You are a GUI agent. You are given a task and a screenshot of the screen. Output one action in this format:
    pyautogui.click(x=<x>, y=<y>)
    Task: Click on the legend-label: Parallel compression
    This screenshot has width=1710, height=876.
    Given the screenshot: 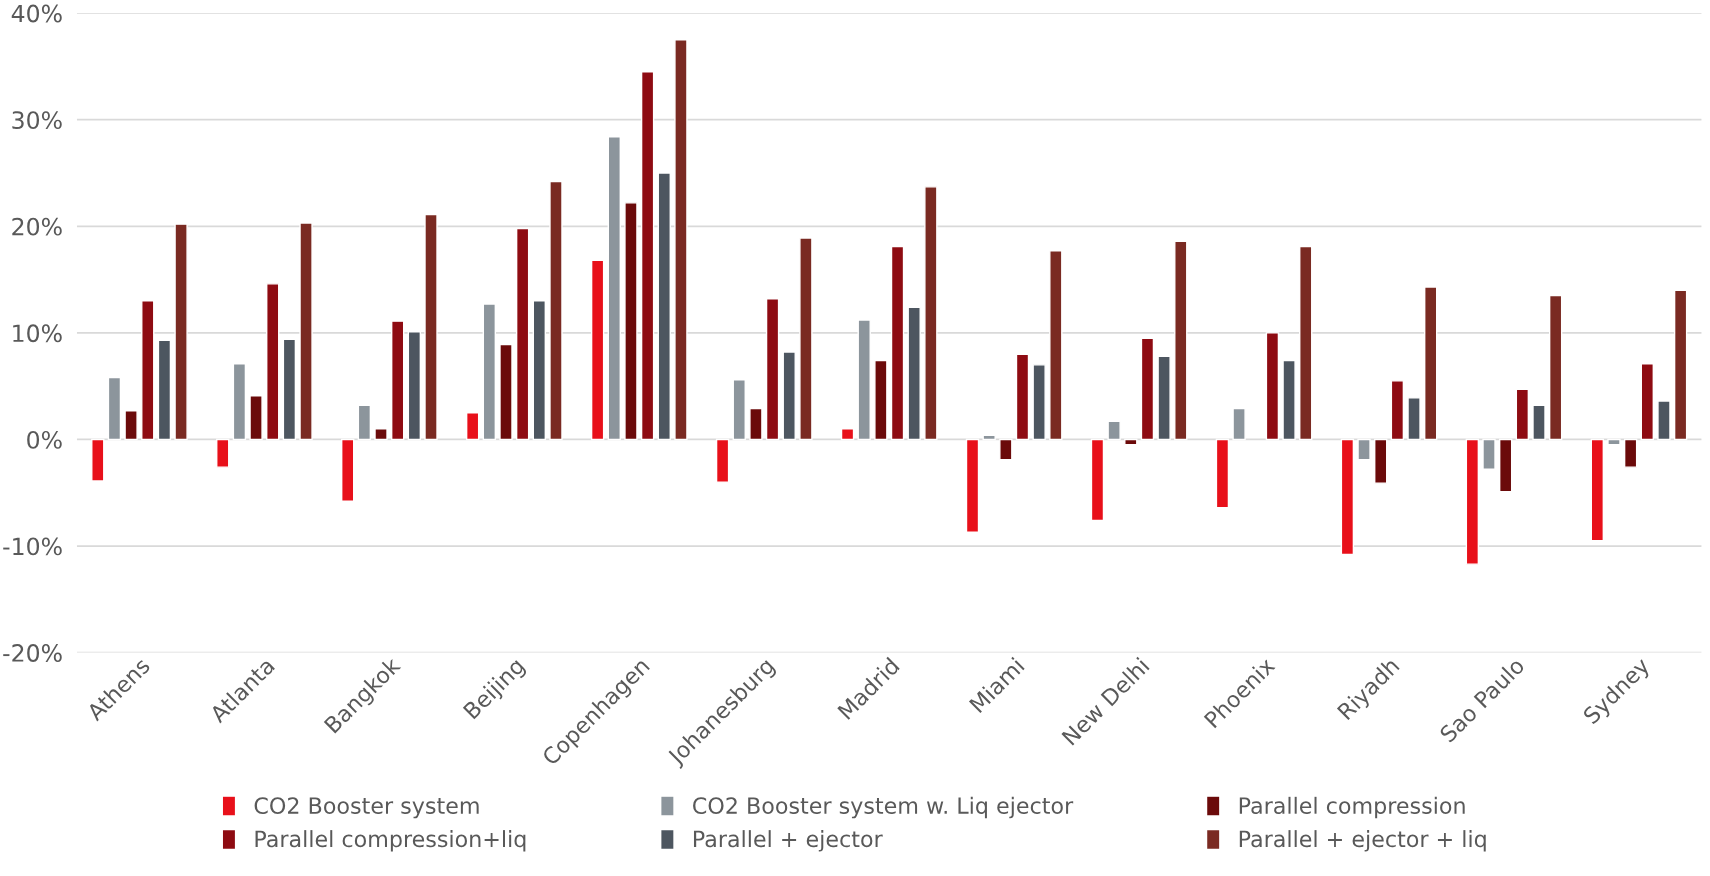 What is the action you would take?
    pyautogui.click(x=1352, y=807)
    